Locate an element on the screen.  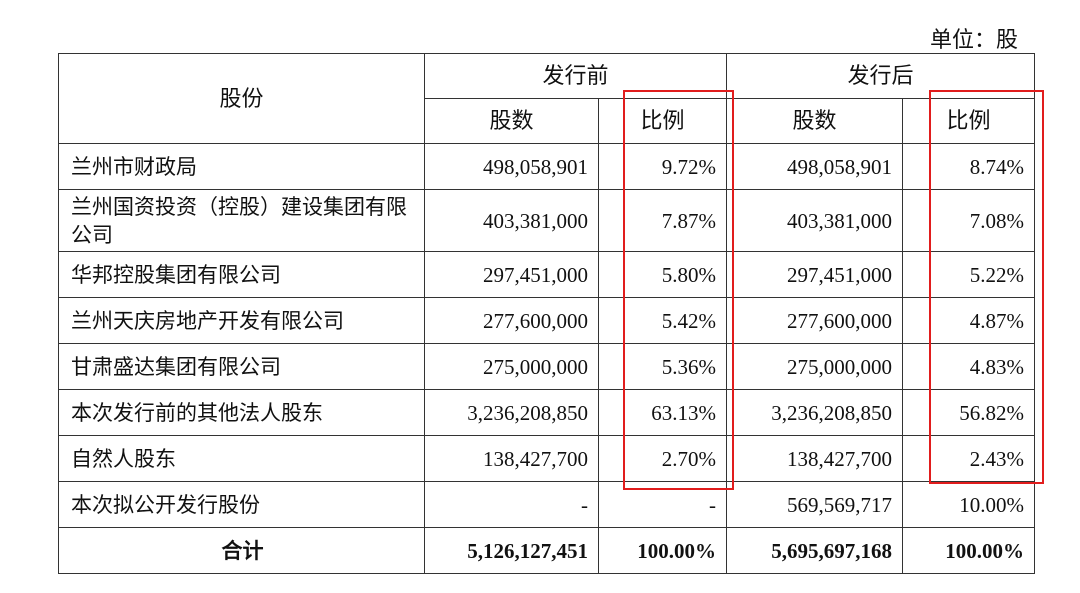
after-ratio-cell: 10.00% is located at coordinates (969, 504).